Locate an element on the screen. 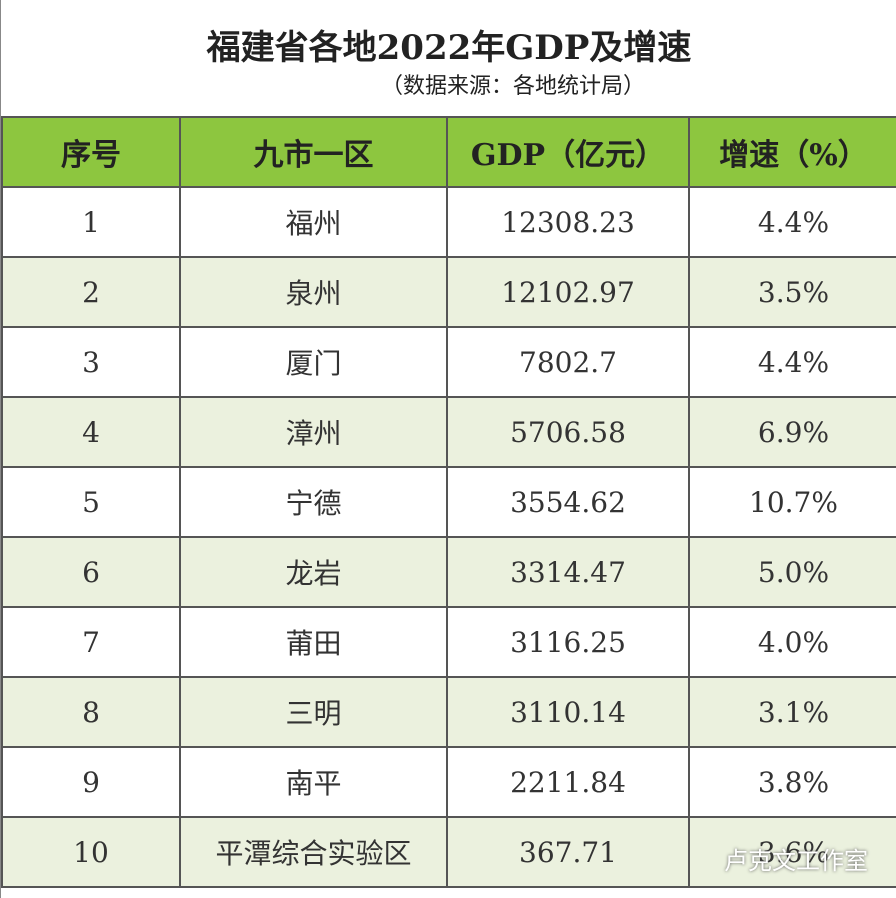  table-row: 1 福州 12308.23 4.4% is located at coordinates (448, 222).